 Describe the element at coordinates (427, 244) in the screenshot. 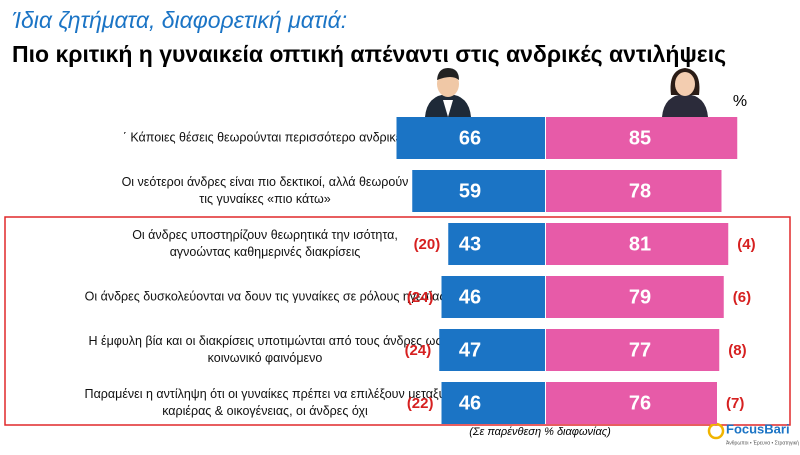

I see `disagree-label: (20)` at that location.